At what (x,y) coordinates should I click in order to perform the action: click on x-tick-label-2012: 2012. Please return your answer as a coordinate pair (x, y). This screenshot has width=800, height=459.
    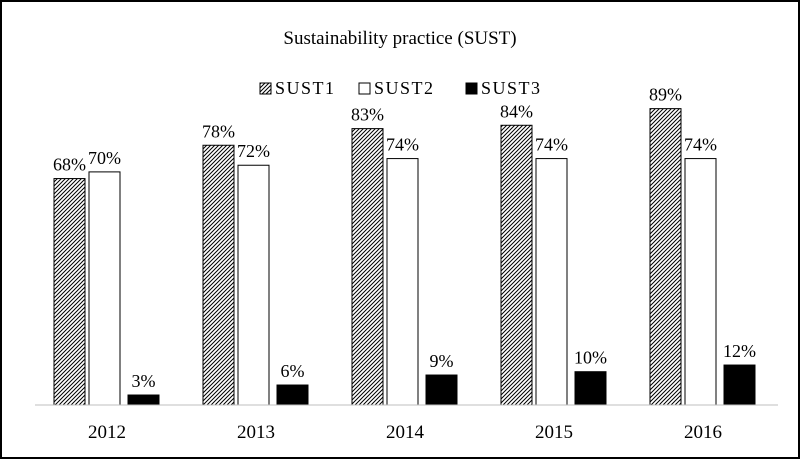
    Looking at the image, I should click on (107, 432).